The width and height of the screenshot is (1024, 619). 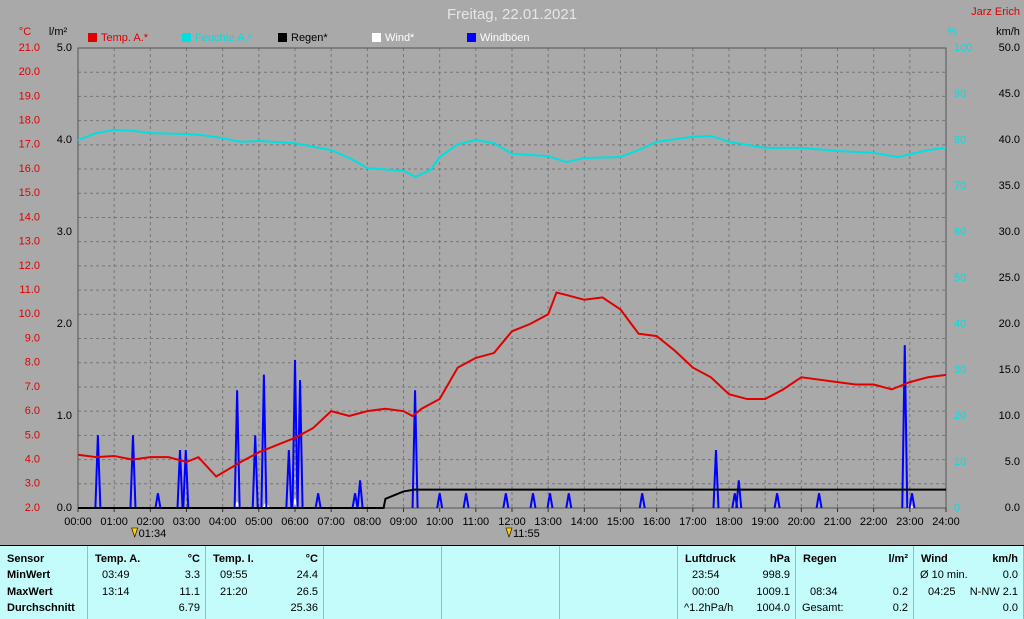 I want to click on table-cell: km/h, so click(x=1005, y=559).